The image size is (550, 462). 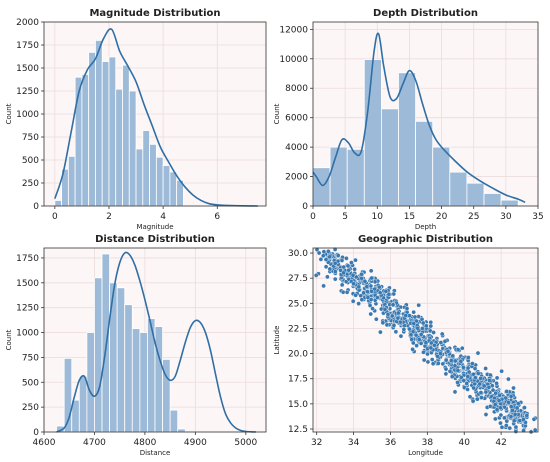 I want to click on y-tick-label: 25.0, so click(x=298, y=304).